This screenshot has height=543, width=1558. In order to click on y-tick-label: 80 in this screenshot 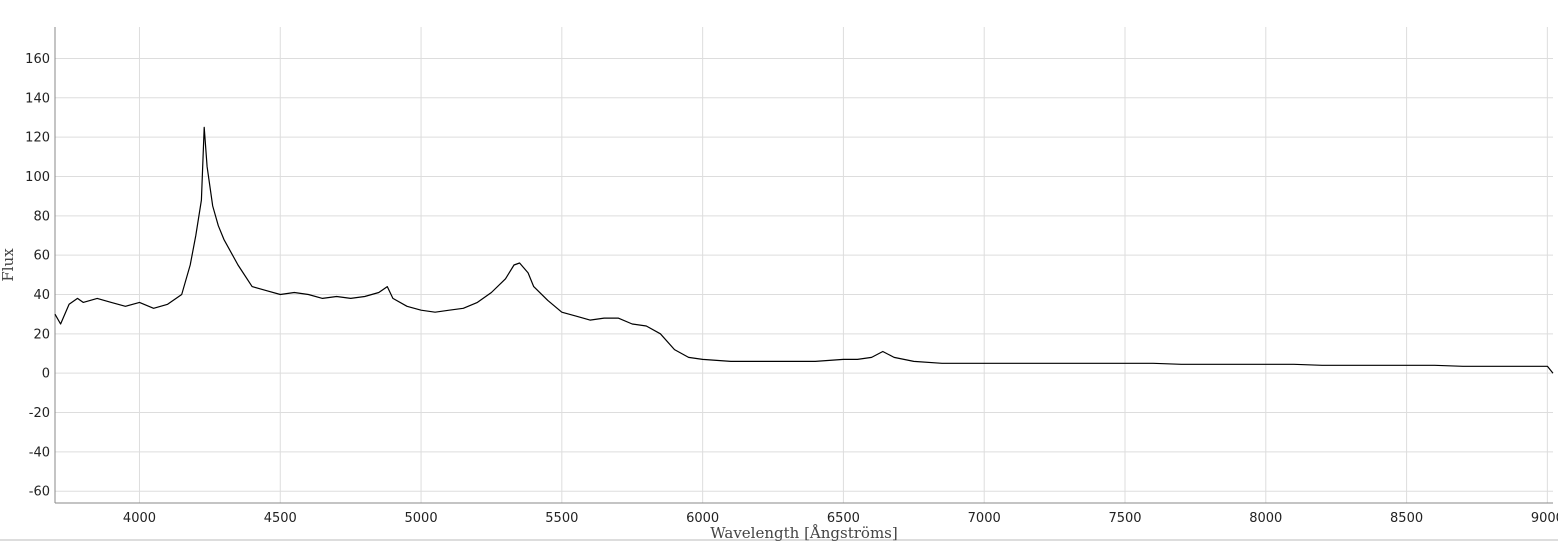, I will do `click(41, 216)`.